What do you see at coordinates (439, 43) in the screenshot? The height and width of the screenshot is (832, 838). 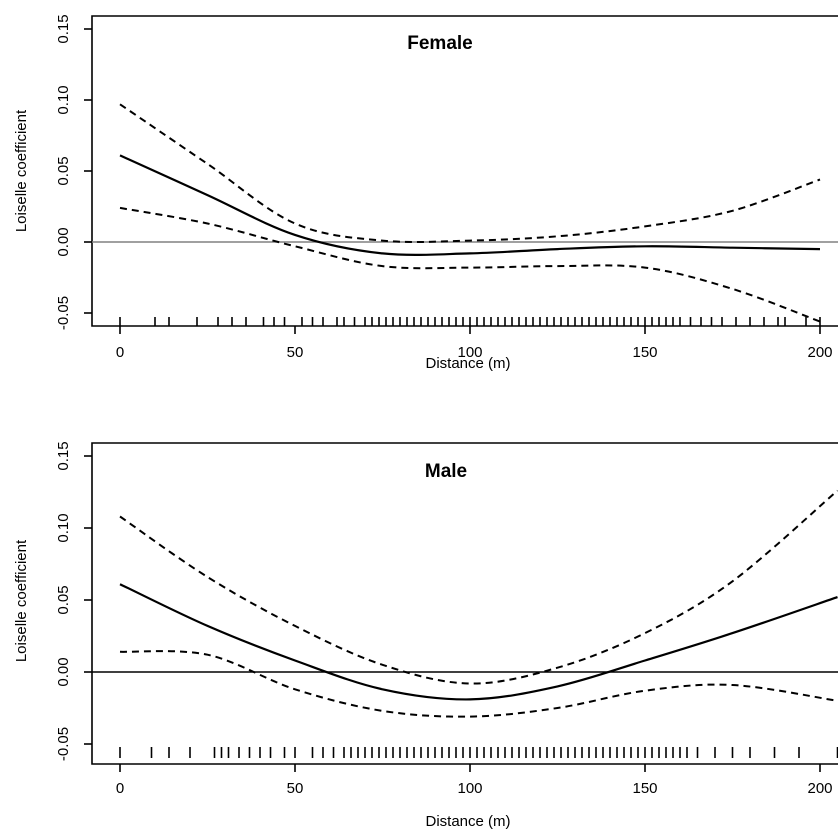 I see `female-panel-title: Female` at bounding box center [439, 43].